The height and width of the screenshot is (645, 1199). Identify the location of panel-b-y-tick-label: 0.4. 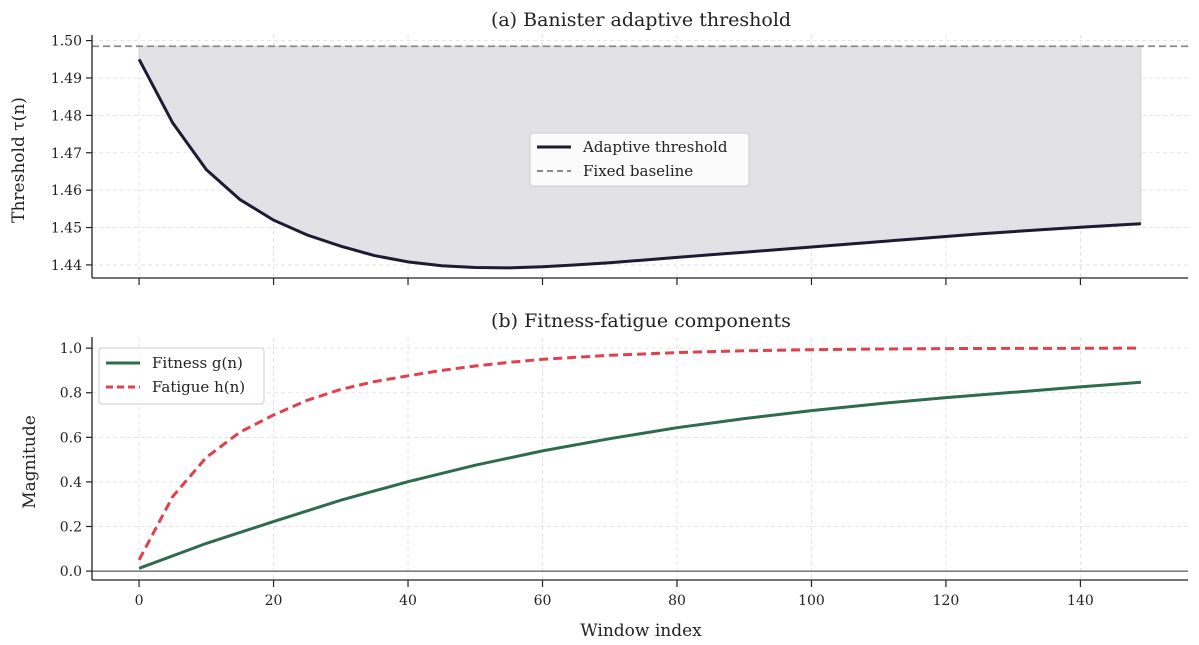
(71, 483).